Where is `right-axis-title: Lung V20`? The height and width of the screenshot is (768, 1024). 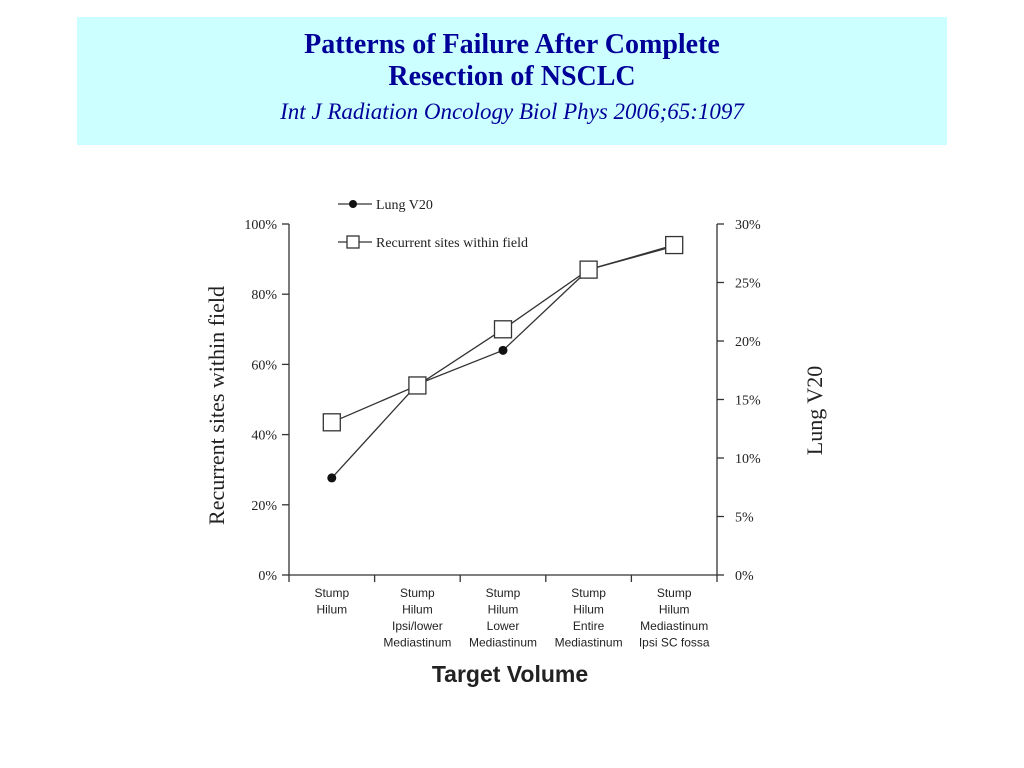 right-axis-title: Lung V20 is located at coordinates (814, 410).